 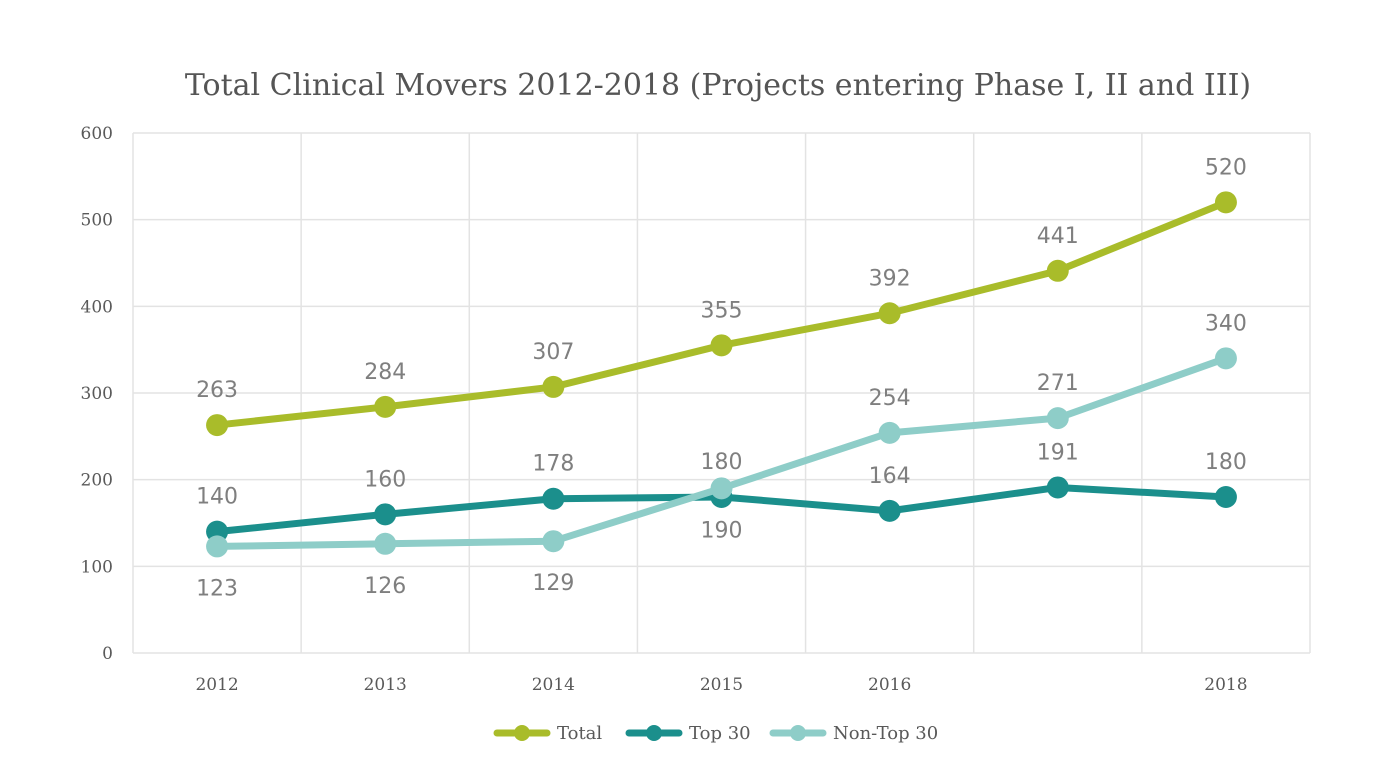 I want to click on y-tick-label: 200, so click(x=97, y=481).